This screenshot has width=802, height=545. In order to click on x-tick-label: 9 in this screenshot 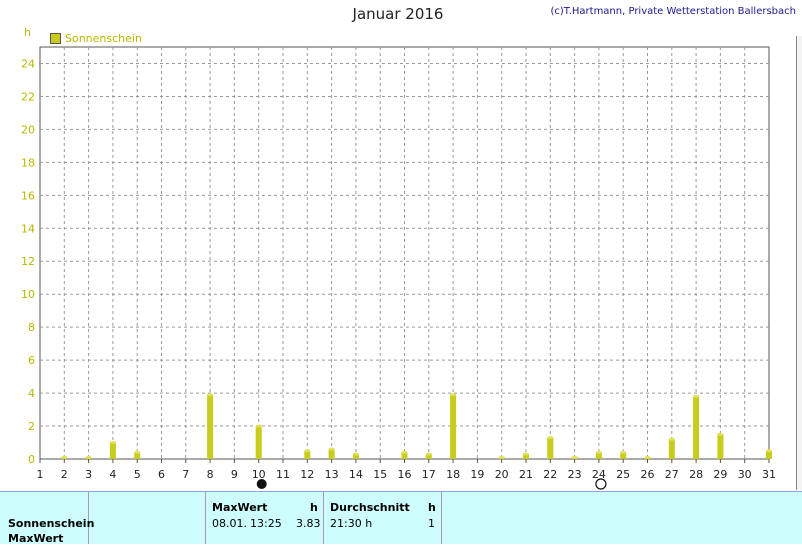, I will do `click(234, 474)`.